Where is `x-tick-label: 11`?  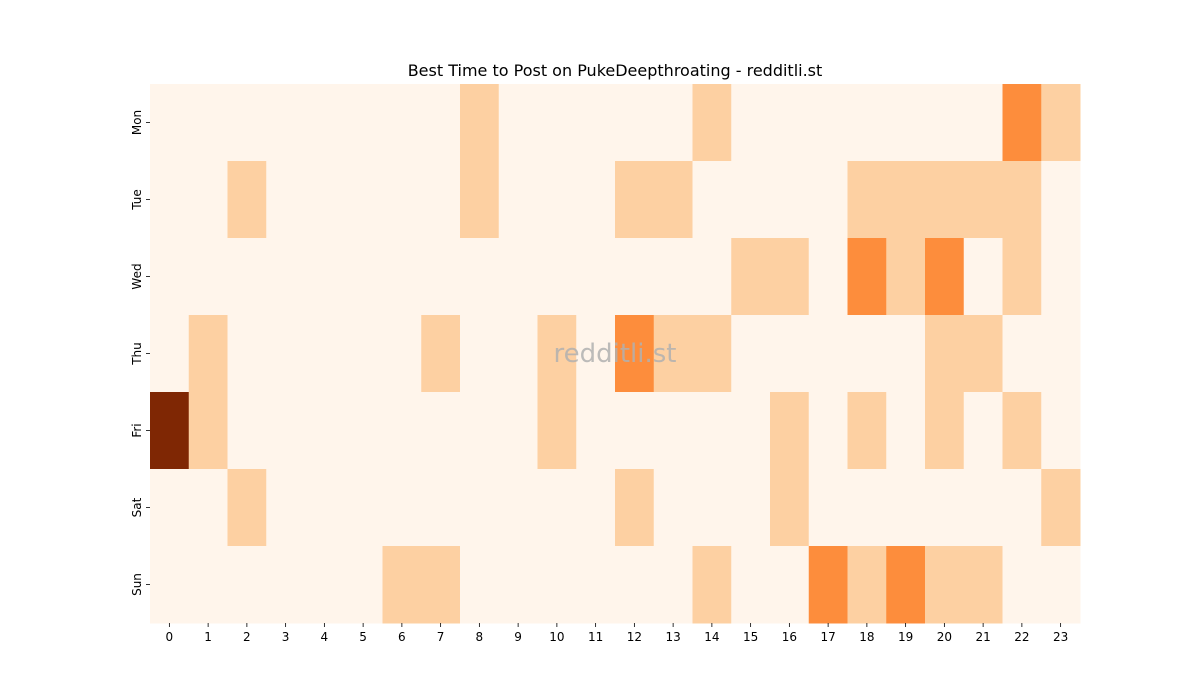
x-tick-label: 11 is located at coordinates (595, 637).